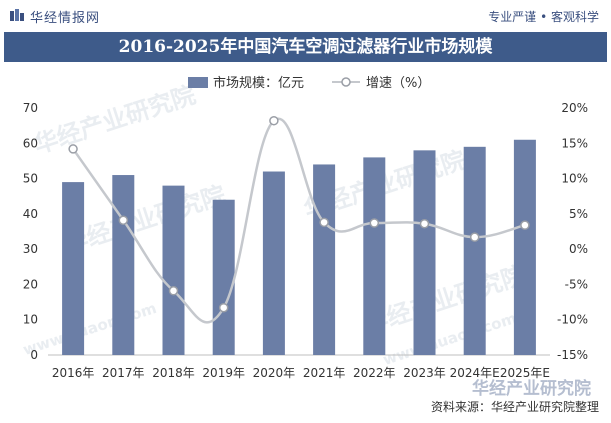 This screenshot has height=423, width=611. What do you see at coordinates (34, 355) in the screenshot?
I see `y-left-tick-label: 0` at bounding box center [34, 355].